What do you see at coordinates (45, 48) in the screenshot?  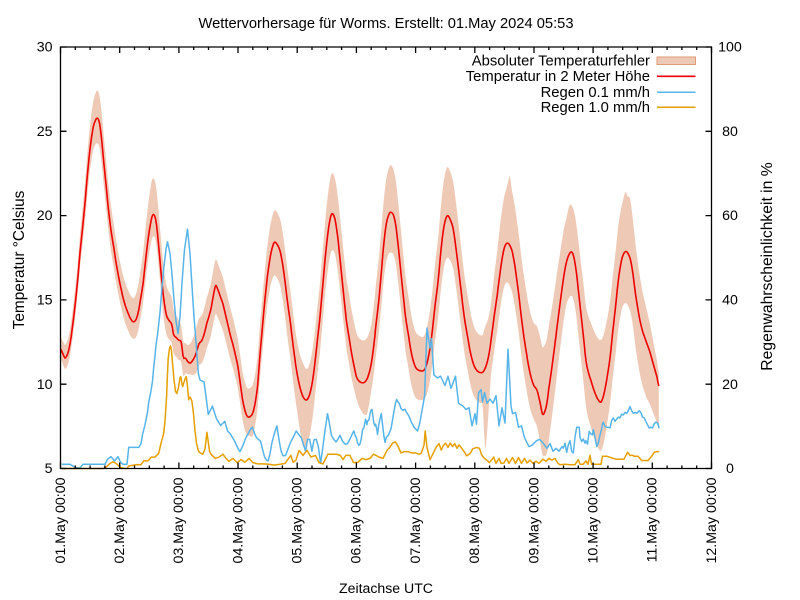 I see `svg-text: 30` at bounding box center [45, 48].